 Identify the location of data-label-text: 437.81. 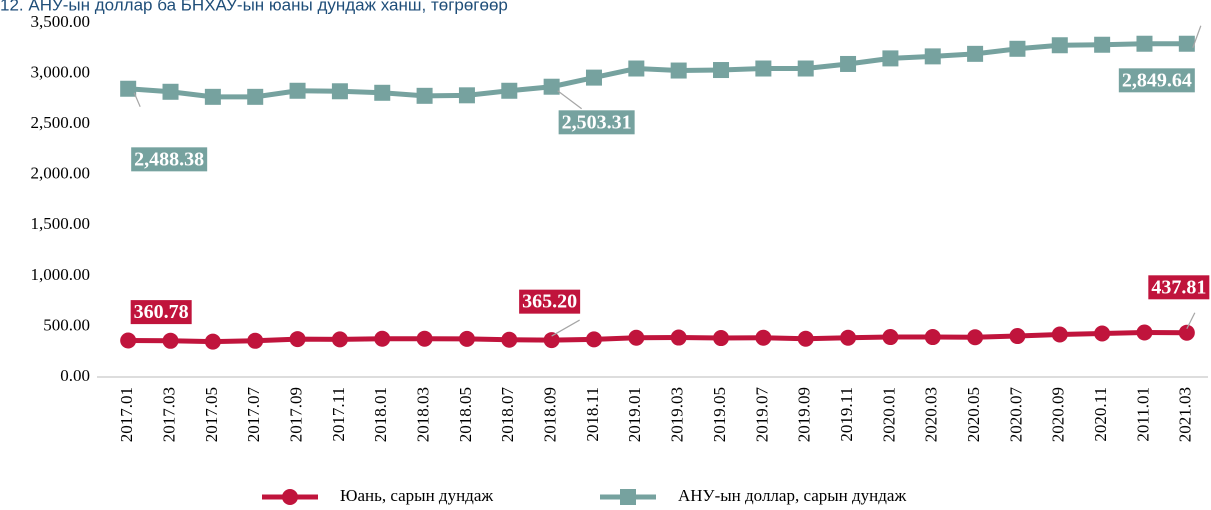
(1178, 287).